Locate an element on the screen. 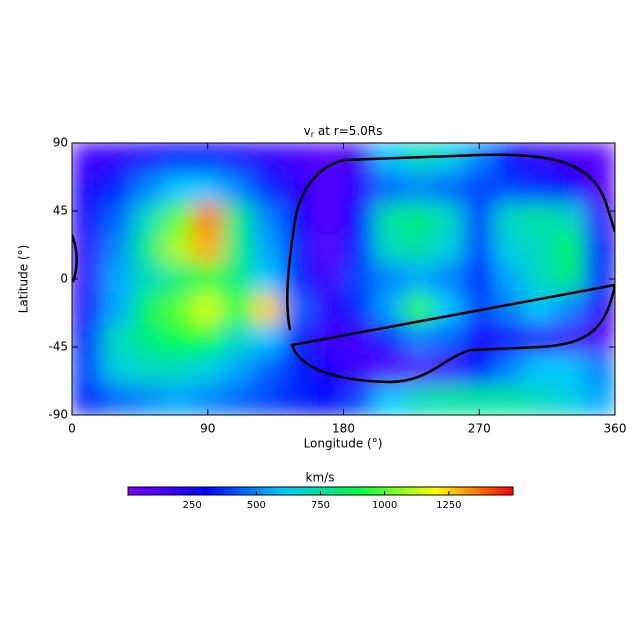 The image size is (640, 640). y-axis-label: Latitude (°) is located at coordinates (24, 279).